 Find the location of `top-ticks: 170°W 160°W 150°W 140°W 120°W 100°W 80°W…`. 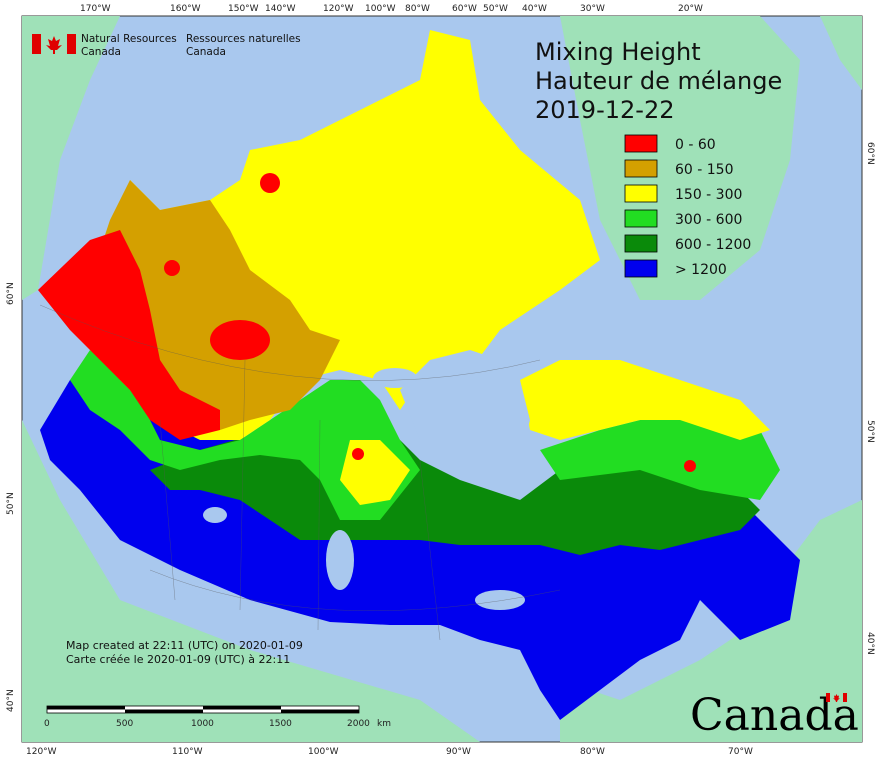

top-ticks: 170°W 160°W 150°W 140°W 120°W 100°W 80°W… is located at coordinates (391, 9).